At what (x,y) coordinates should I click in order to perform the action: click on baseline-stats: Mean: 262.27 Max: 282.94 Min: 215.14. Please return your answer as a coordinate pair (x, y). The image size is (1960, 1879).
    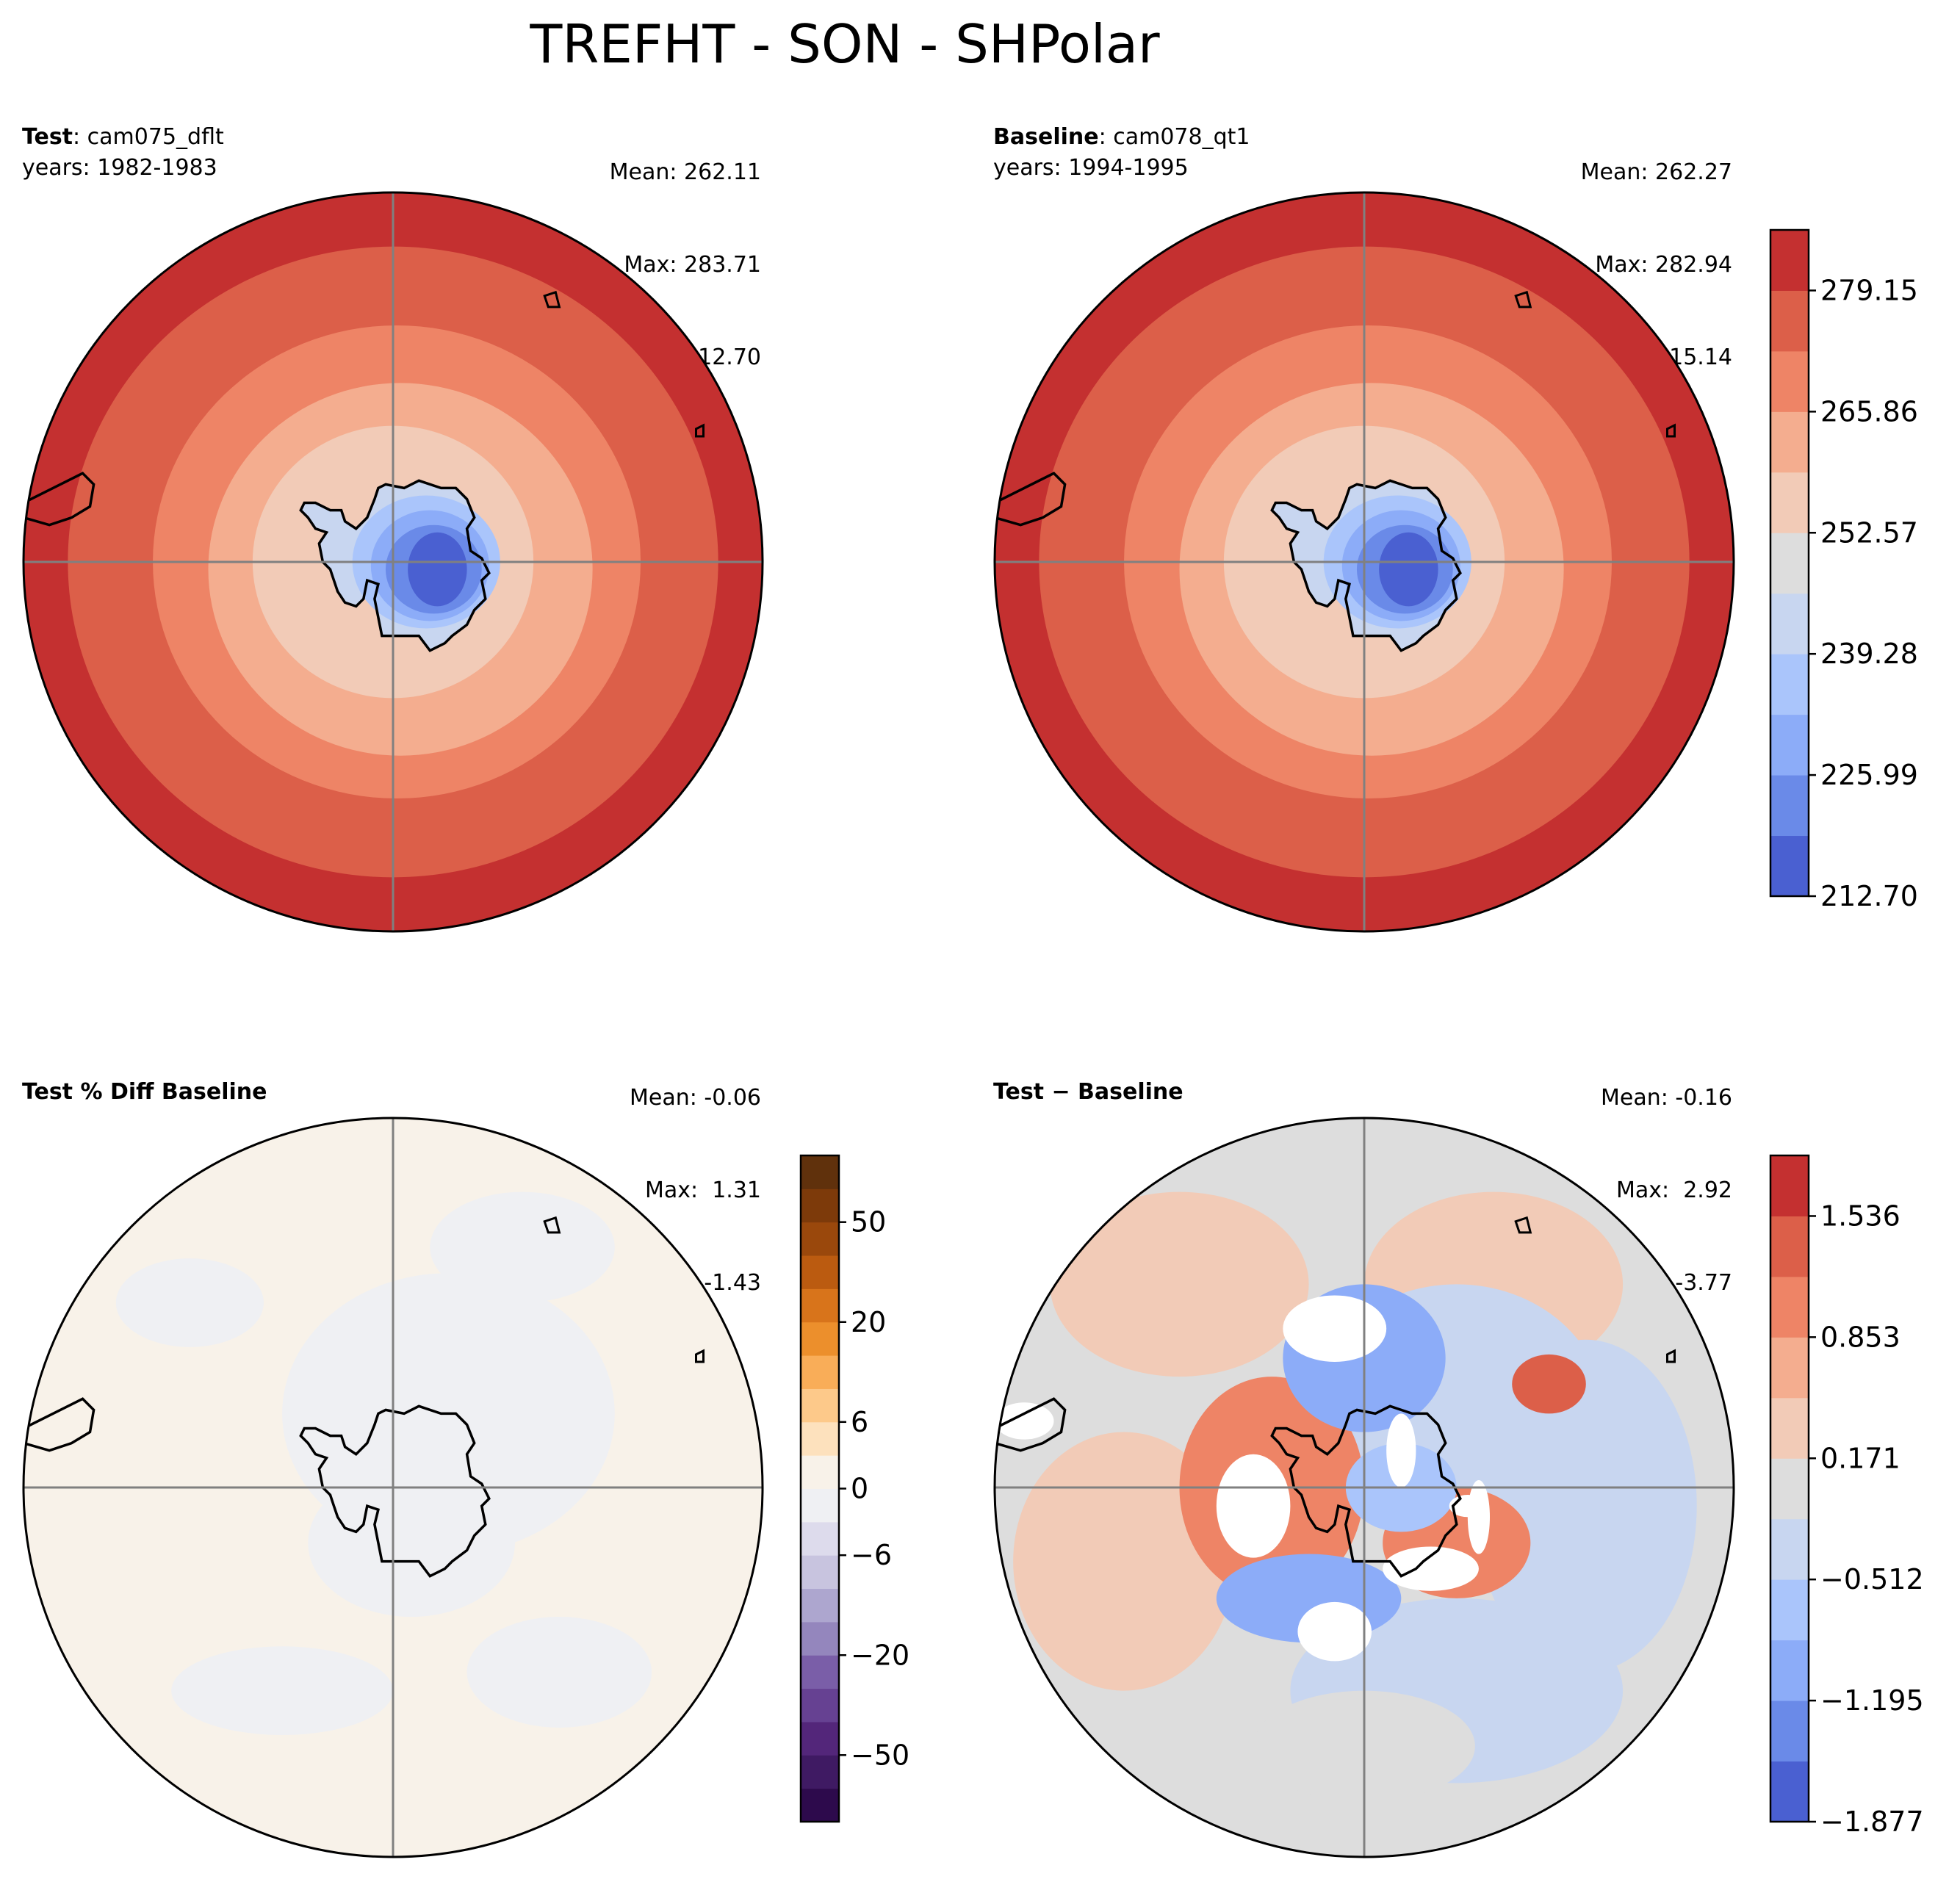
    Looking at the image, I should click on (1656, 249).